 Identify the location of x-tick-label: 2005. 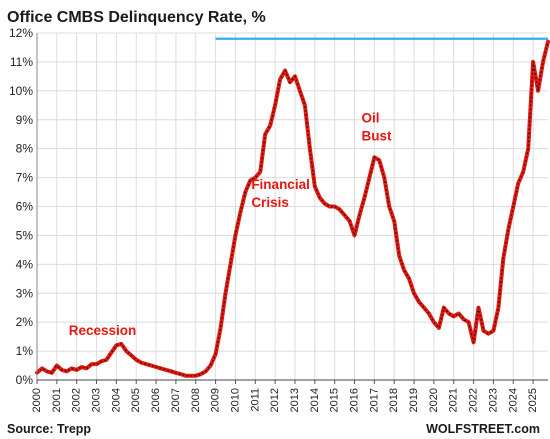
(136, 400).